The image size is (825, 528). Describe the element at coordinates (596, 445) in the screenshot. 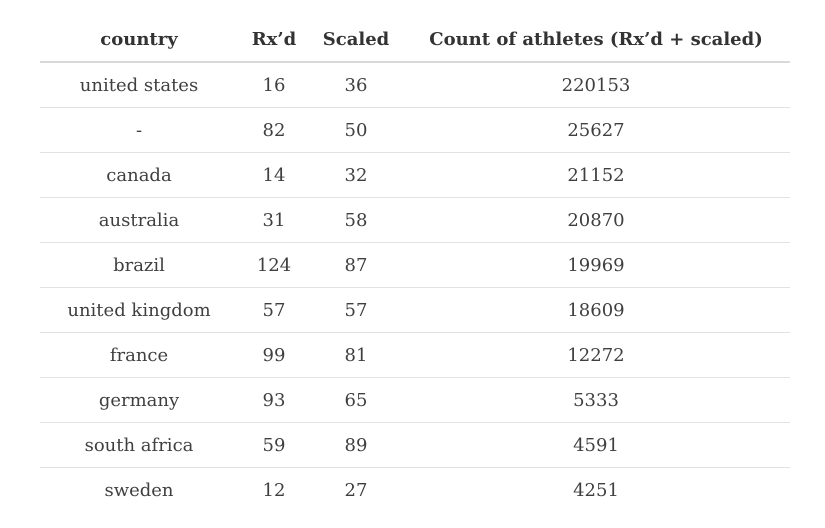

I see `cell-count: 4591` at that location.